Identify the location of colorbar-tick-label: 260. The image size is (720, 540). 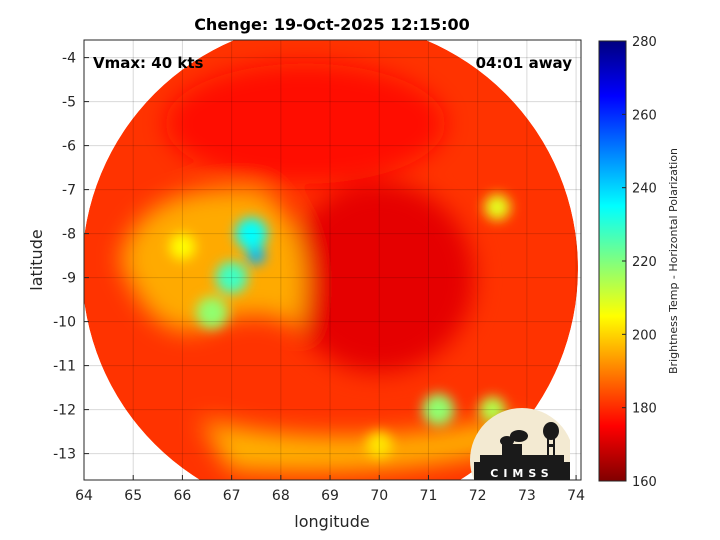
(644, 115).